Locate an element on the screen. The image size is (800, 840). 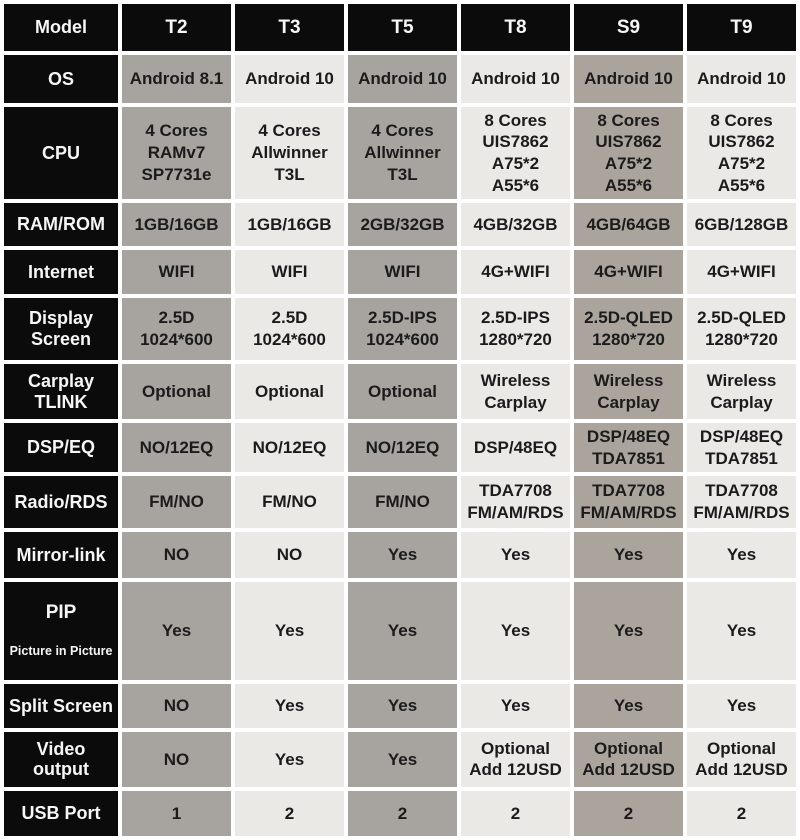
value-cell: 2.5D-IPS 1280*720 is located at coordinates (515, 329).